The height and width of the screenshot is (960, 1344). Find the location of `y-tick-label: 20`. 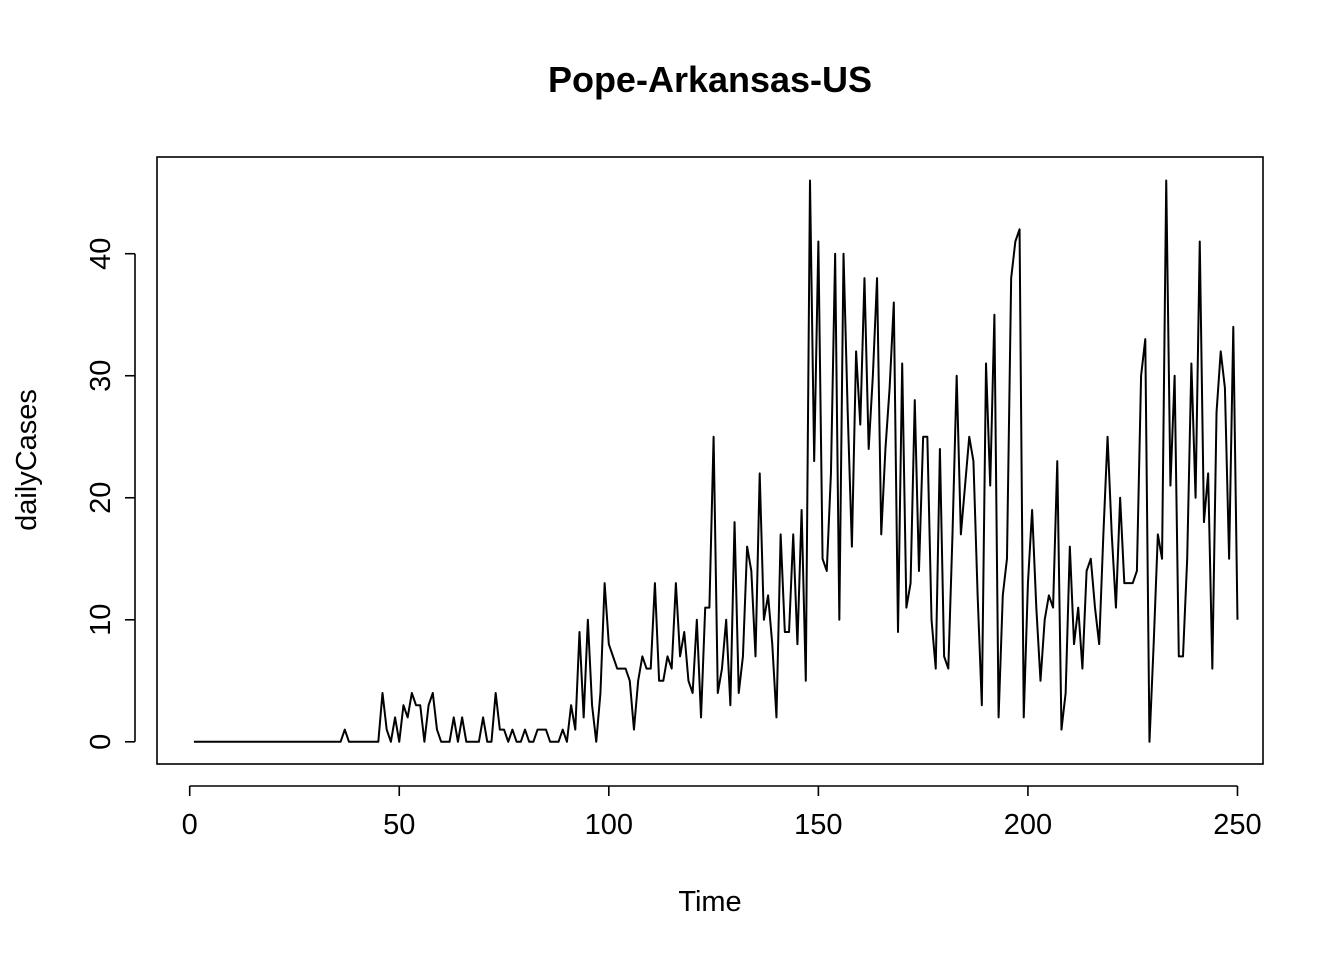

y-tick-label: 20 is located at coordinates (101, 498).